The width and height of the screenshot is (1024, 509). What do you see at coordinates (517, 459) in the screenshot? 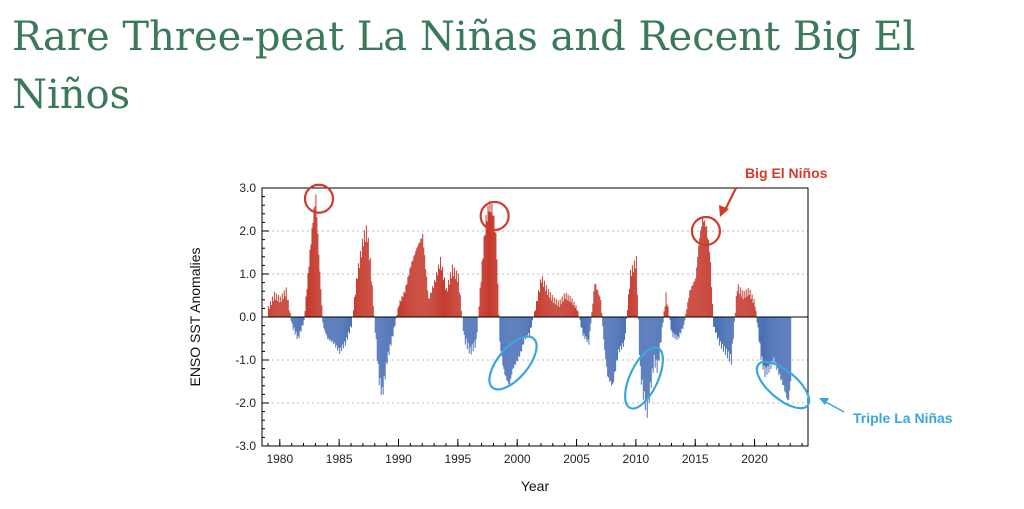
I see `x-tick-label: 2000` at bounding box center [517, 459].